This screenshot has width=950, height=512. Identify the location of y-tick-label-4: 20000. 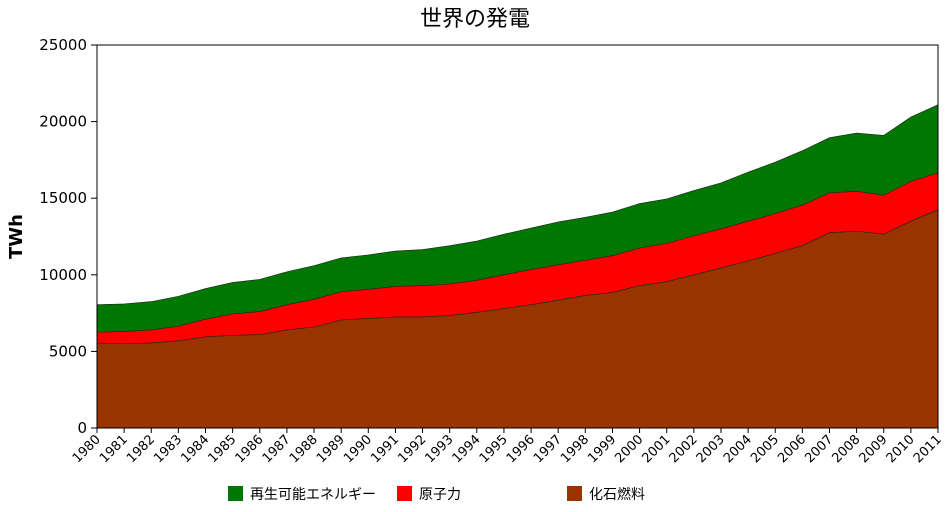
(63, 122).